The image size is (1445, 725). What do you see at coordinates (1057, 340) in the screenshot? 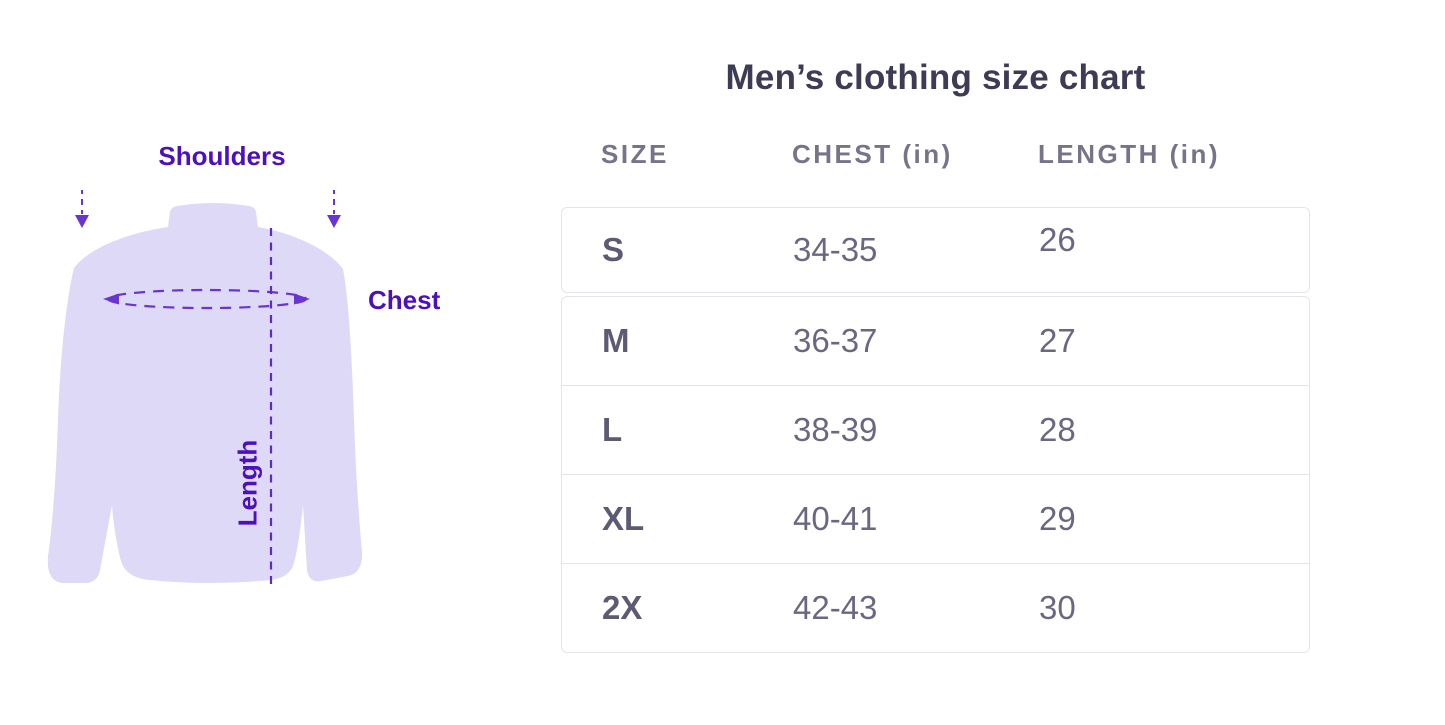
I see `length-value: 27` at bounding box center [1057, 340].